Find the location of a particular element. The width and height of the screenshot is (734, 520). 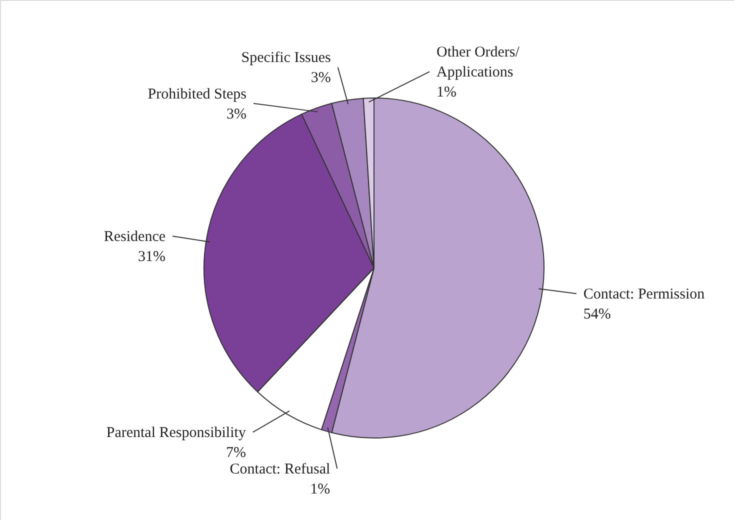

data-label: 54% is located at coordinates (597, 314).